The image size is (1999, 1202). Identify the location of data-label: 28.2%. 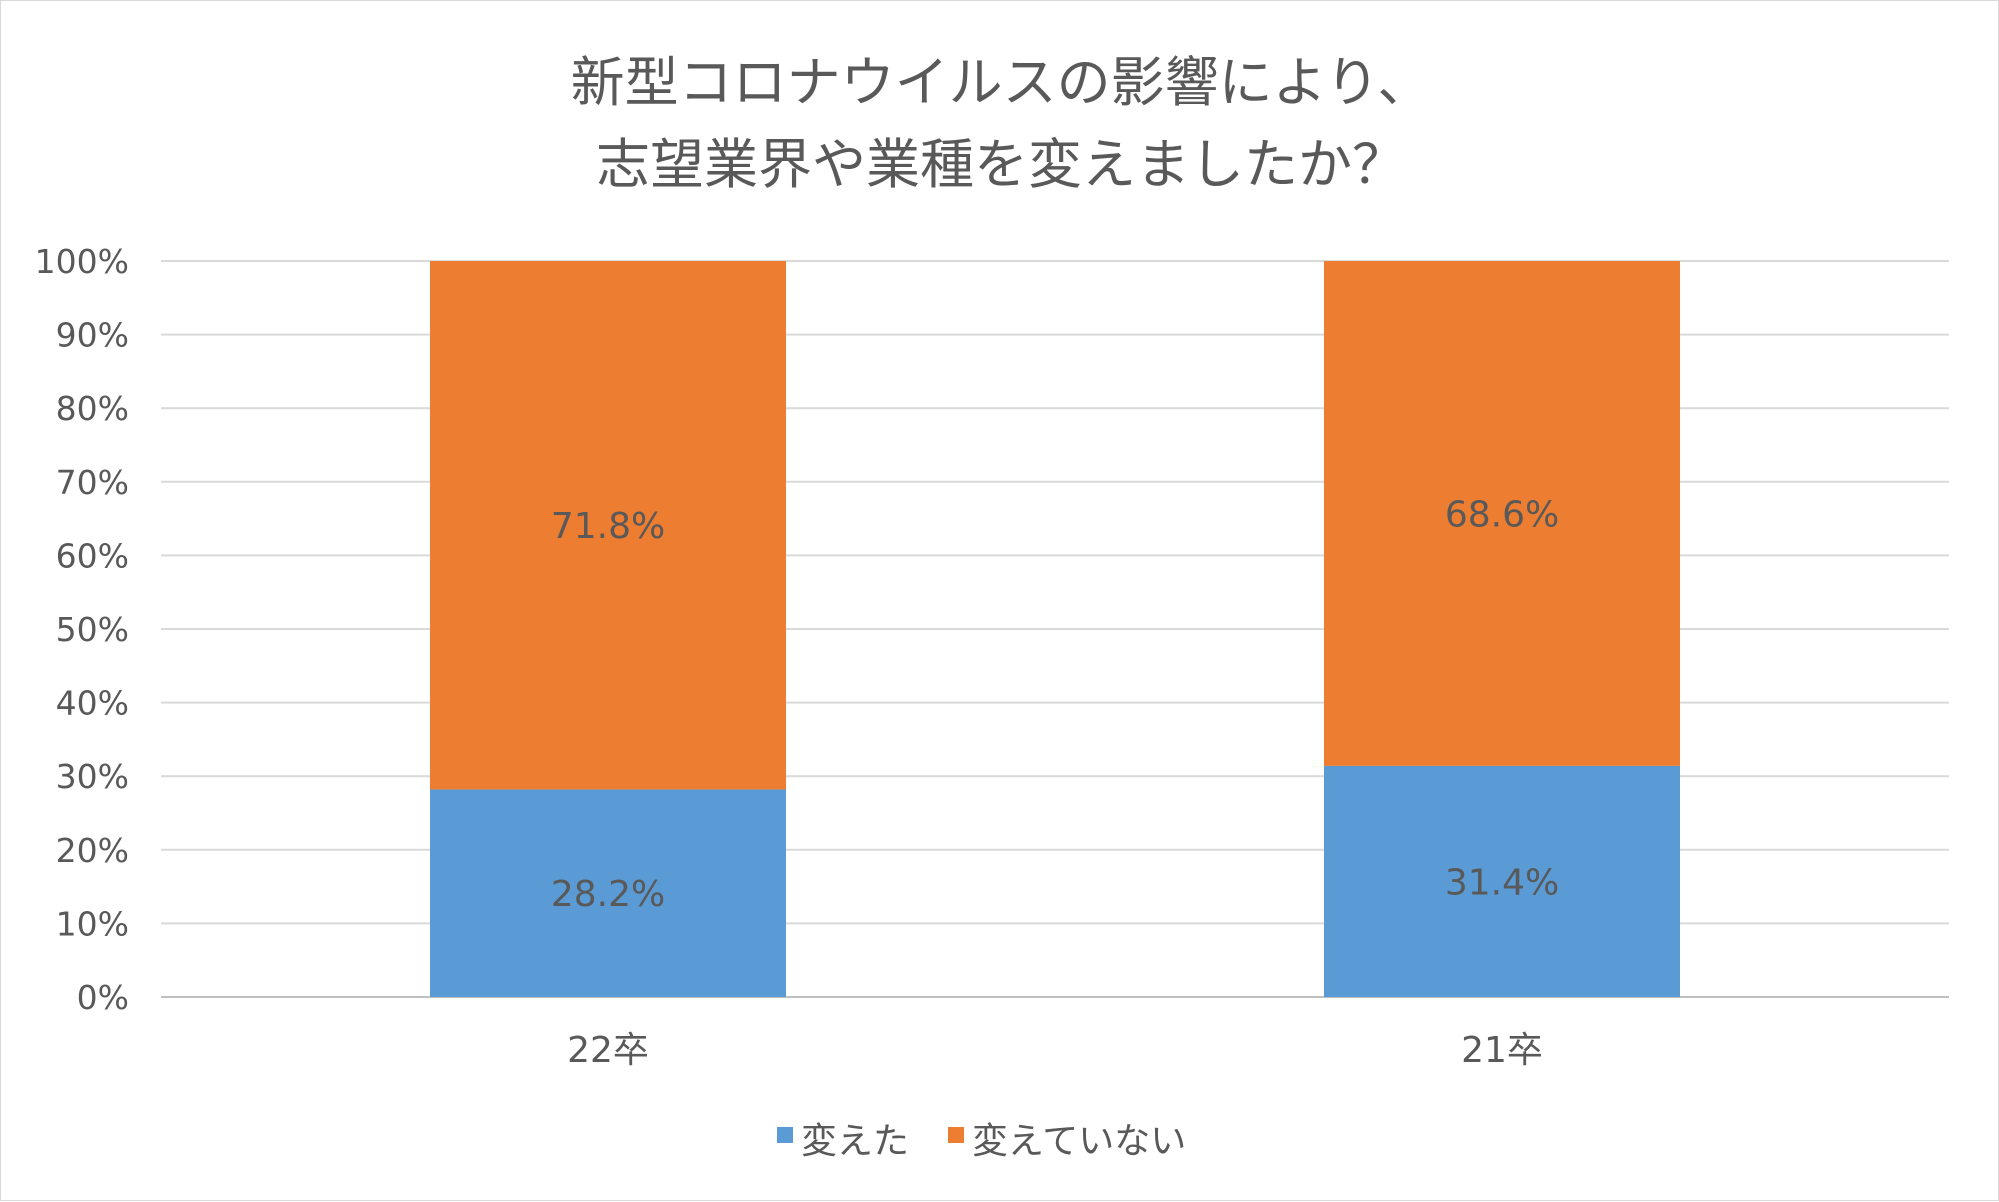
(608, 894).